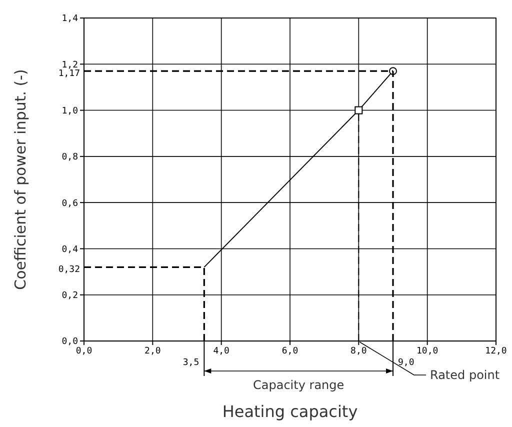 This screenshot has width=512, height=427. Describe the element at coordinates (70, 296) in the screenshot. I see `y-tick-label: 0,2` at that location.